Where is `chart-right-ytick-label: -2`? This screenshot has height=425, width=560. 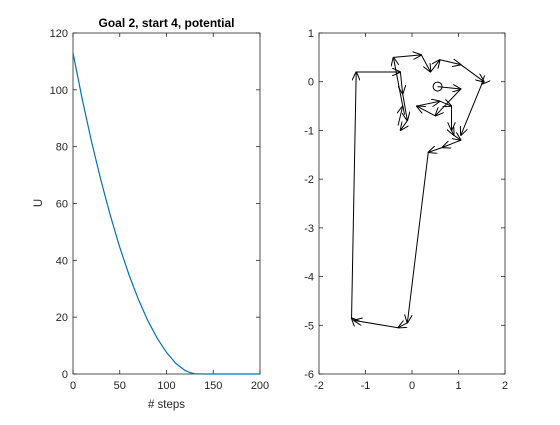
chart-right-ytick-label: -2 is located at coordinates (309, 180).